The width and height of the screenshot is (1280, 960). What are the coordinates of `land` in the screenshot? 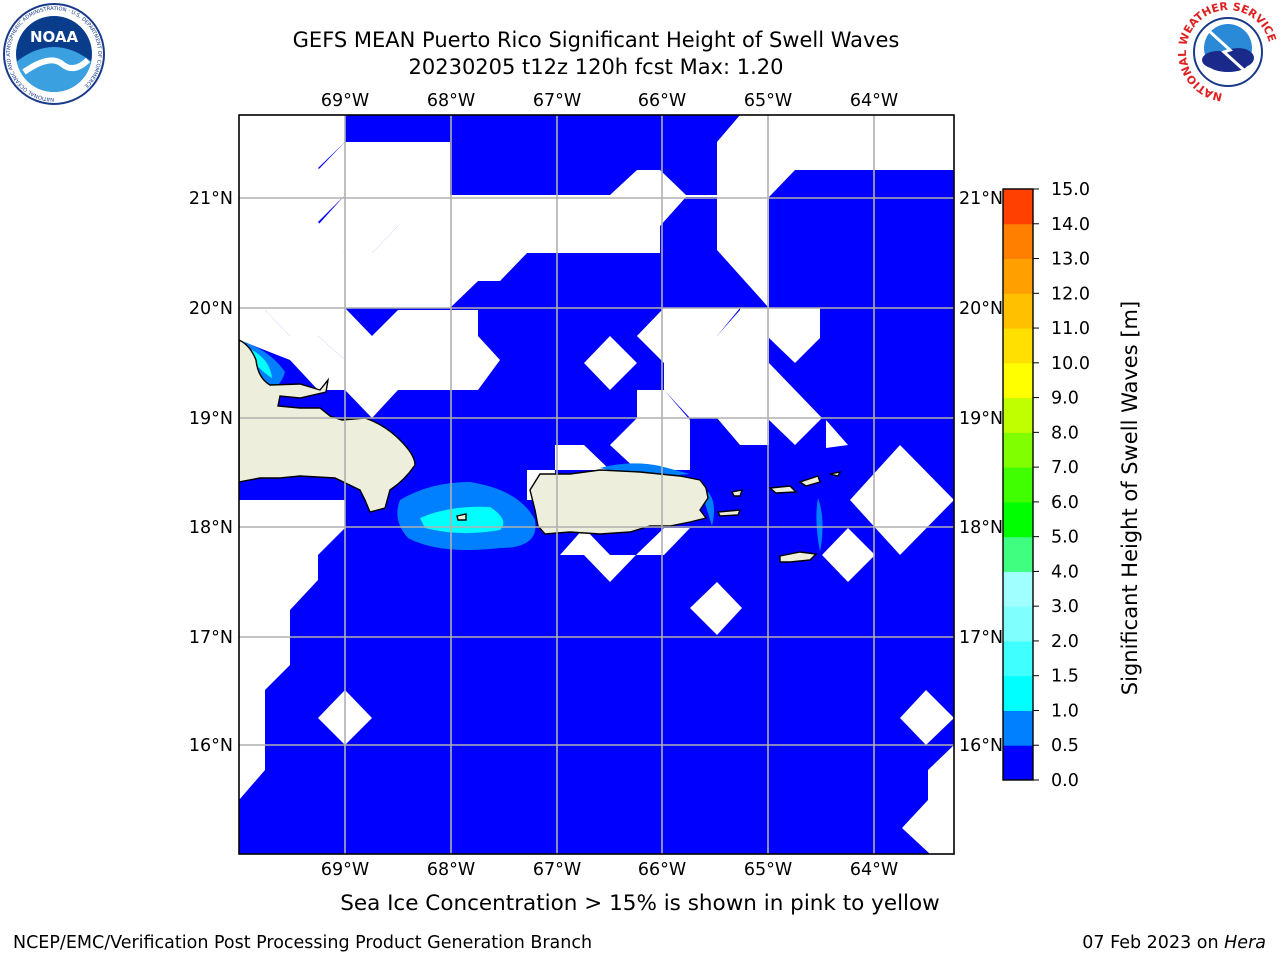 It's located at (540, 451).